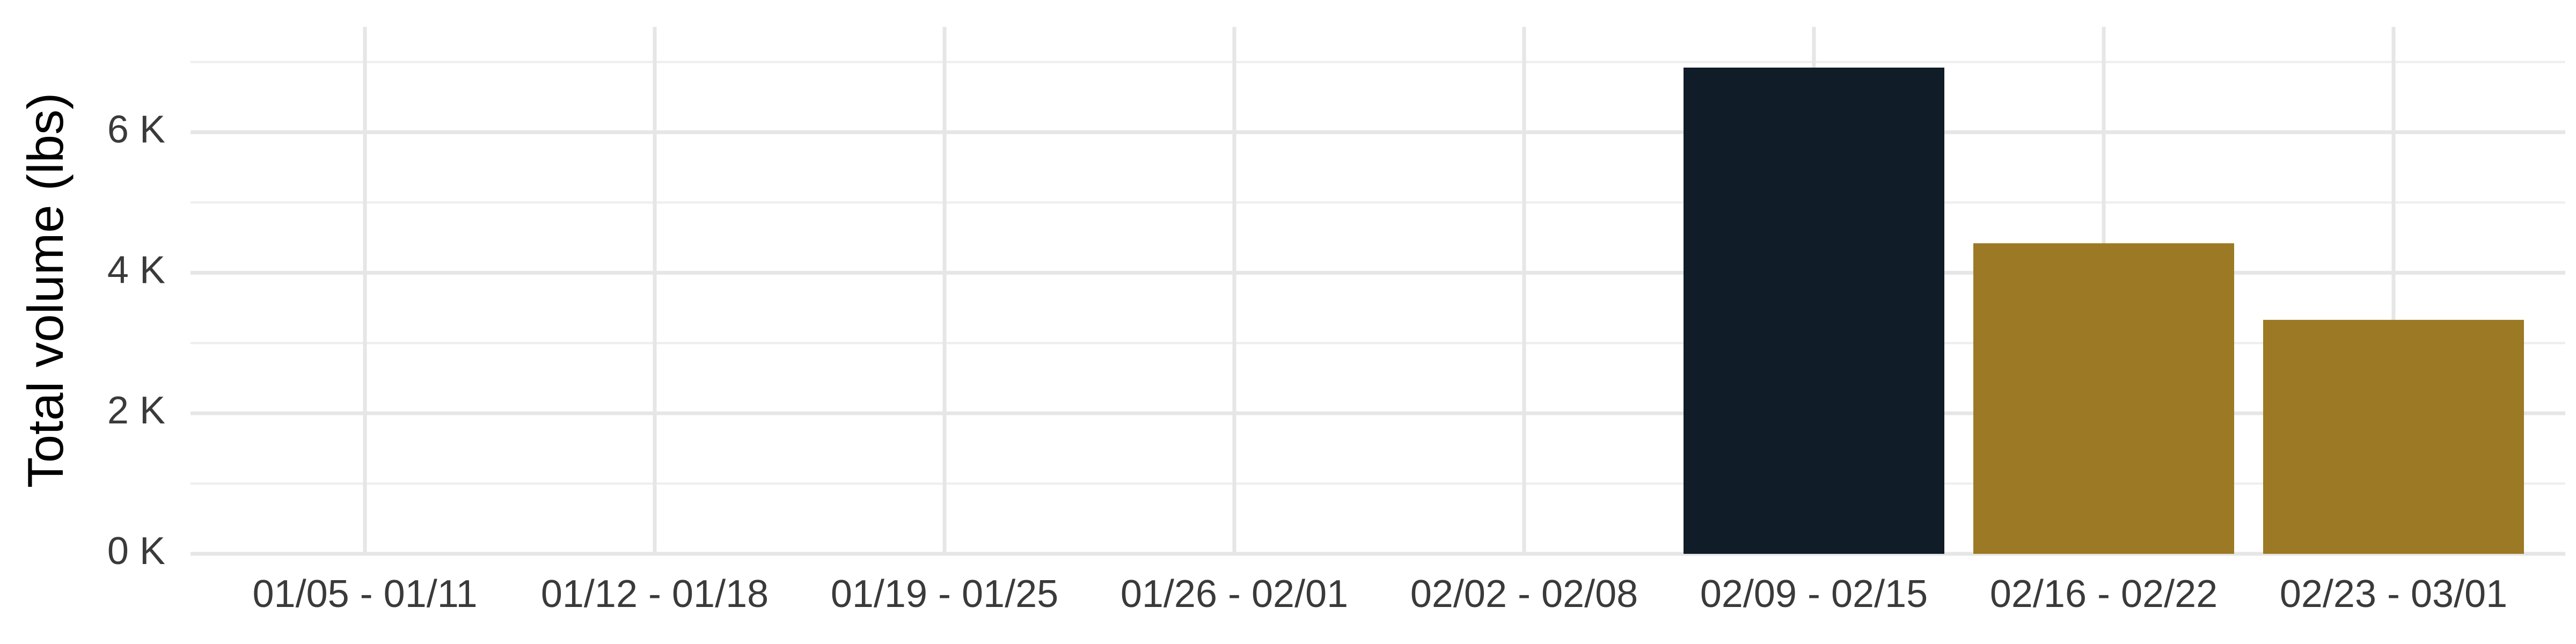 This screenshot has width=2576, height=644. I want to click on y-axis-title: Total volume (lbs), so click(45, 290).